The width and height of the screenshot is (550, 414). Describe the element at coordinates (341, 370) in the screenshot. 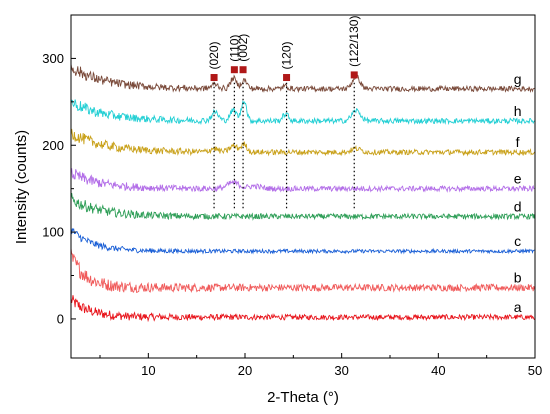

I see `x-tick-label: 30` at that location.